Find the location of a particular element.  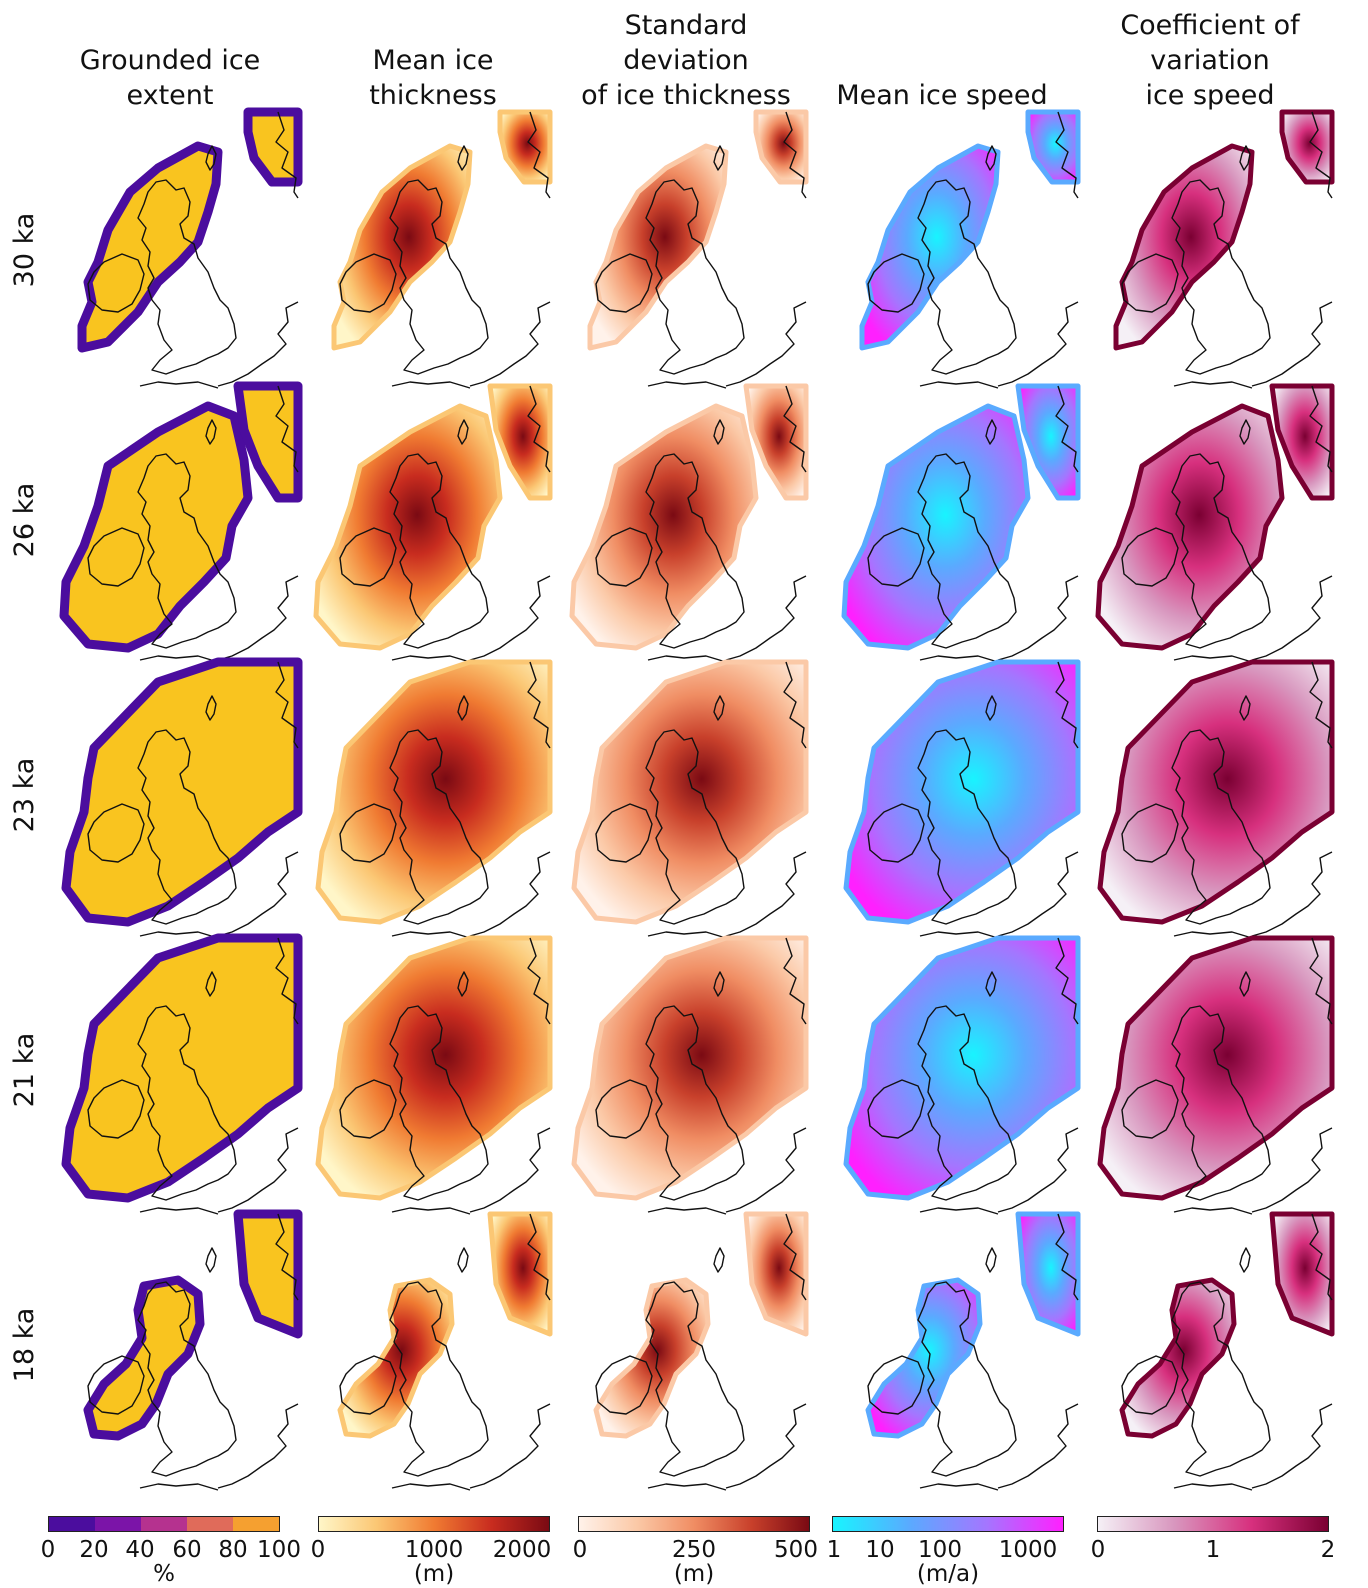

map-panel-extent-18ka is located at coordinates (175, 1350).